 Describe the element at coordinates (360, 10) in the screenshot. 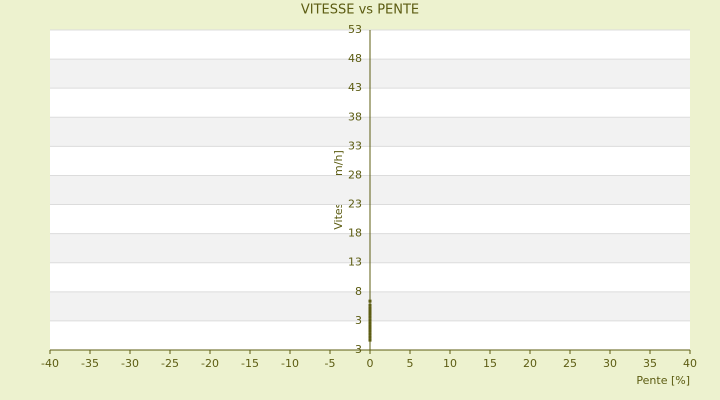

I see `chart-title: VITESSE vs PENTE` at that location.